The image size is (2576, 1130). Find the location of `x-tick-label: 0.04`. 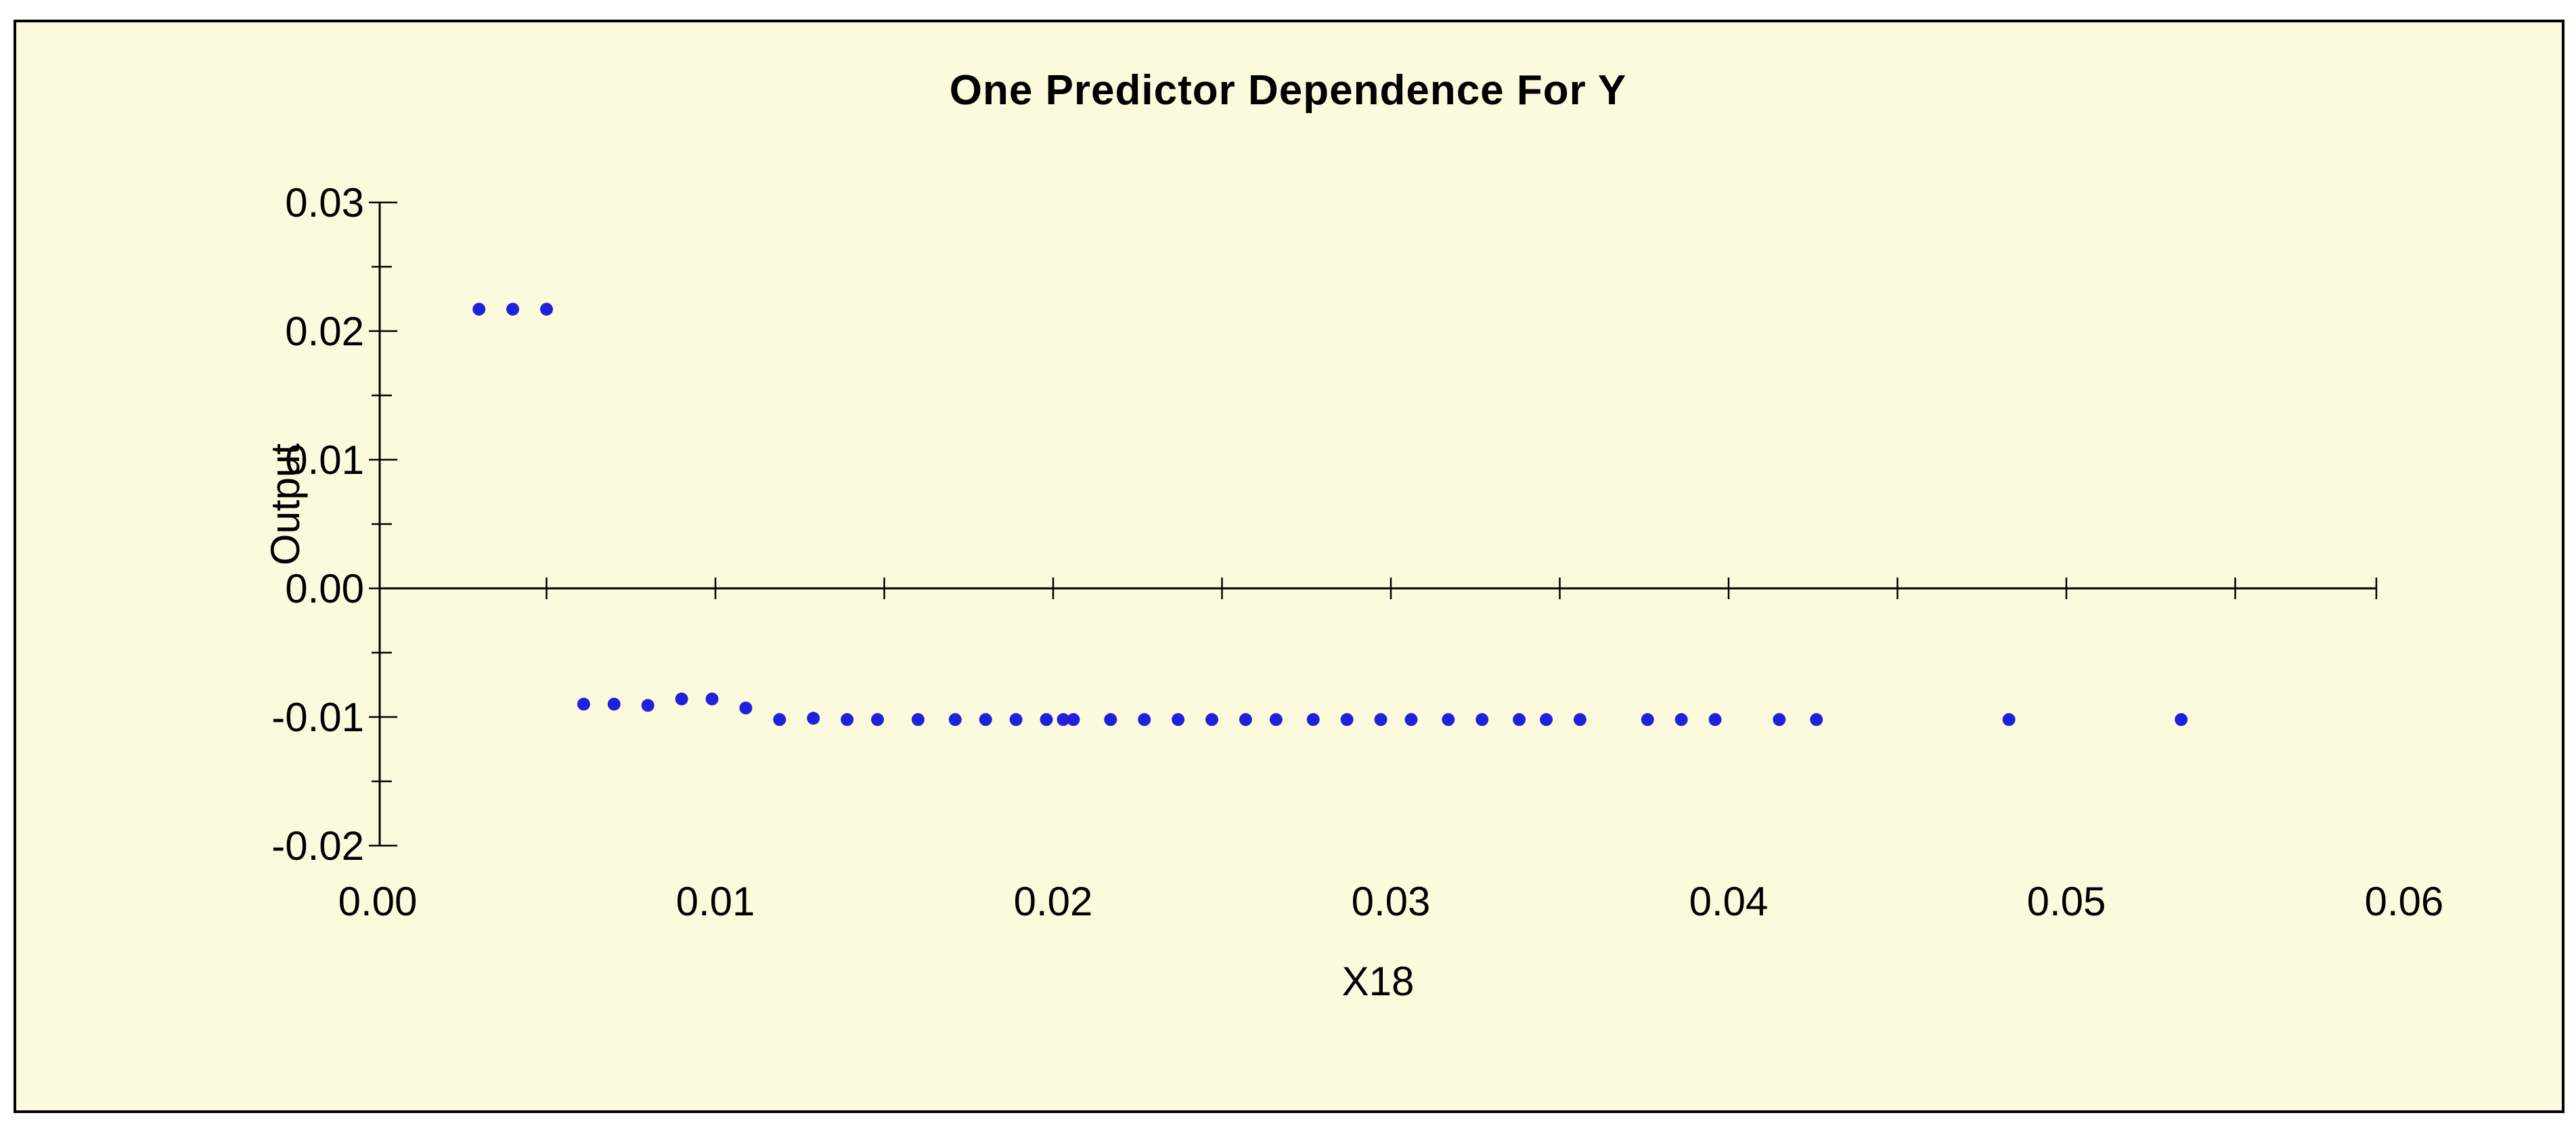

x-tick-label: 0.04 is located at coordinates (1729, 902).